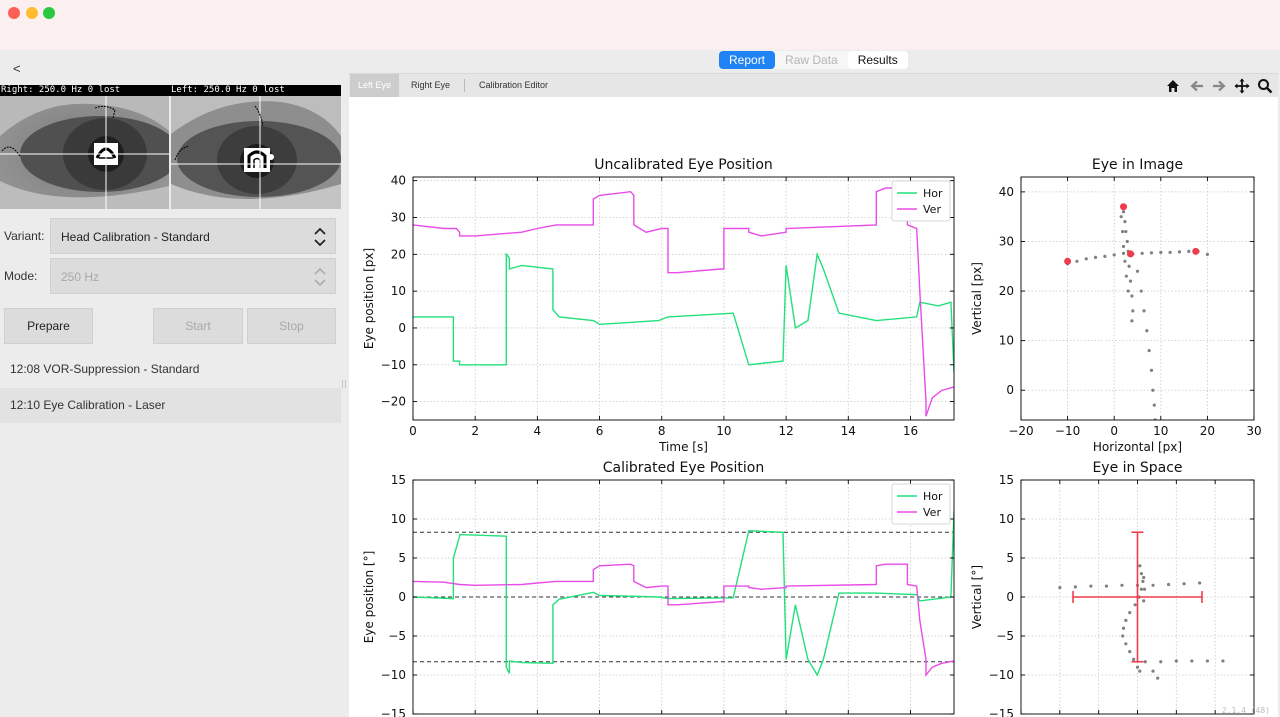  What do you see at coordinates (48, 326) in the screenshot?
I see `prepare-button: Prepare` at bounding box center [48, 326].